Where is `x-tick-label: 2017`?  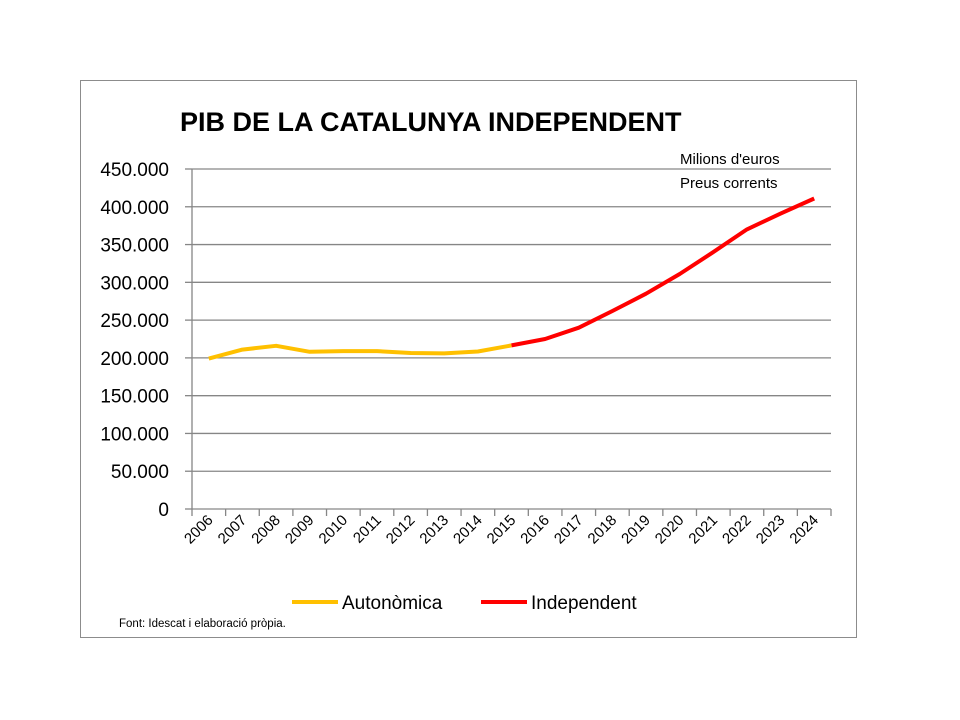
x-tick-label: 2017 is located at coordinates (569, 530).